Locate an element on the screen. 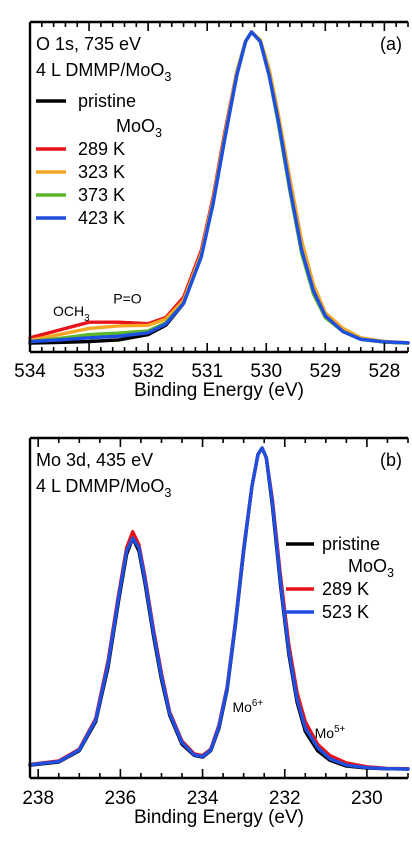 The image size is (412, 848). peak-annotation: P=O is located at coordinates (127, 298).